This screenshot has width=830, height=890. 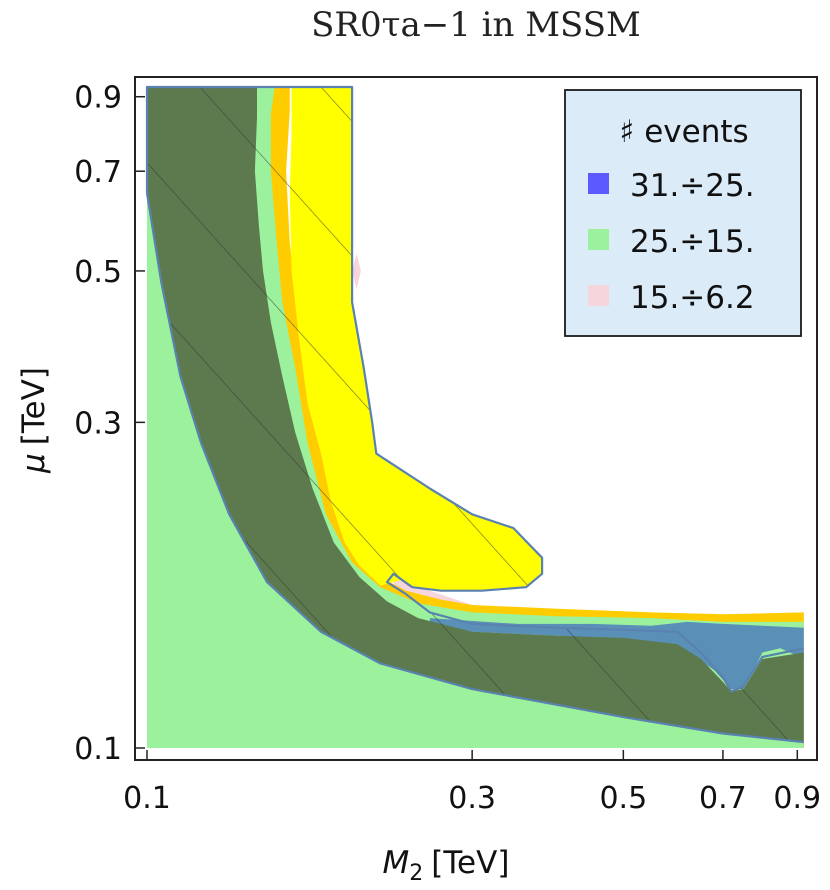 What do you see at coordinates (692, 298) in the screenshot?
I see `legend-label: 15.÷6.2` at bounding box center [692, 298].